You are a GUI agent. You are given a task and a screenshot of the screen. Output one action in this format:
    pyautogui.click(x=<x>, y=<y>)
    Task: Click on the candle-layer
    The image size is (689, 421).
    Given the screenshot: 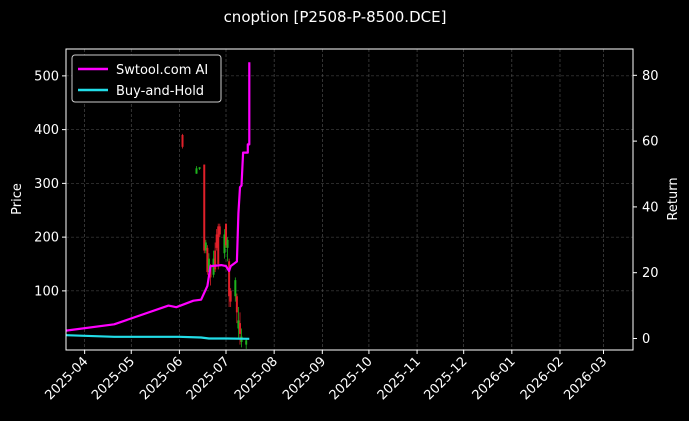 What is the action you would take?
    pyautogui.click(x=214, y=241)
    